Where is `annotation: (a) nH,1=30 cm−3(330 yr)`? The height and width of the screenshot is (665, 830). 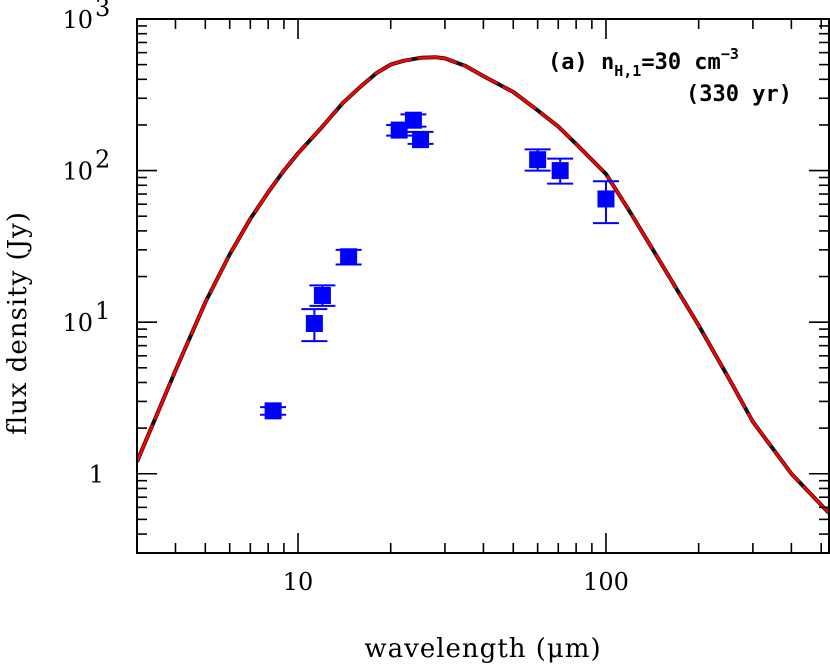 annotation: (a) nH,1=30 cm−3(330 yr) is located at coordinates (670, 76).